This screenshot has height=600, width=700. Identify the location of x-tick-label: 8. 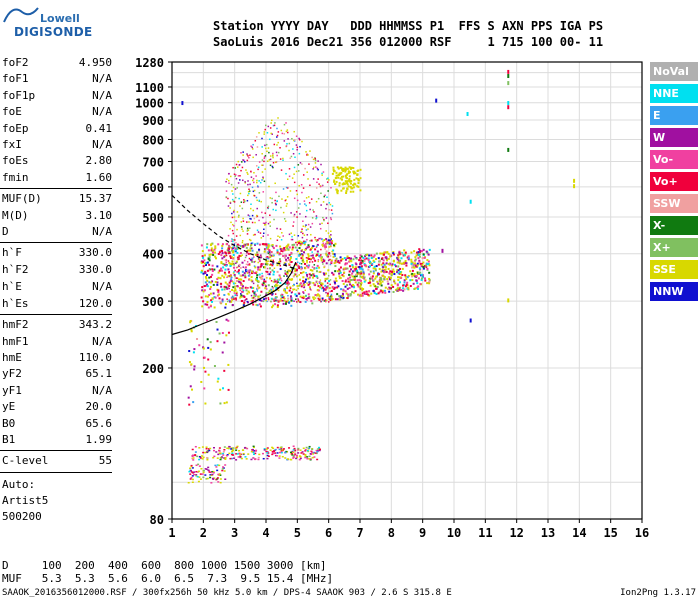
(391, 533).